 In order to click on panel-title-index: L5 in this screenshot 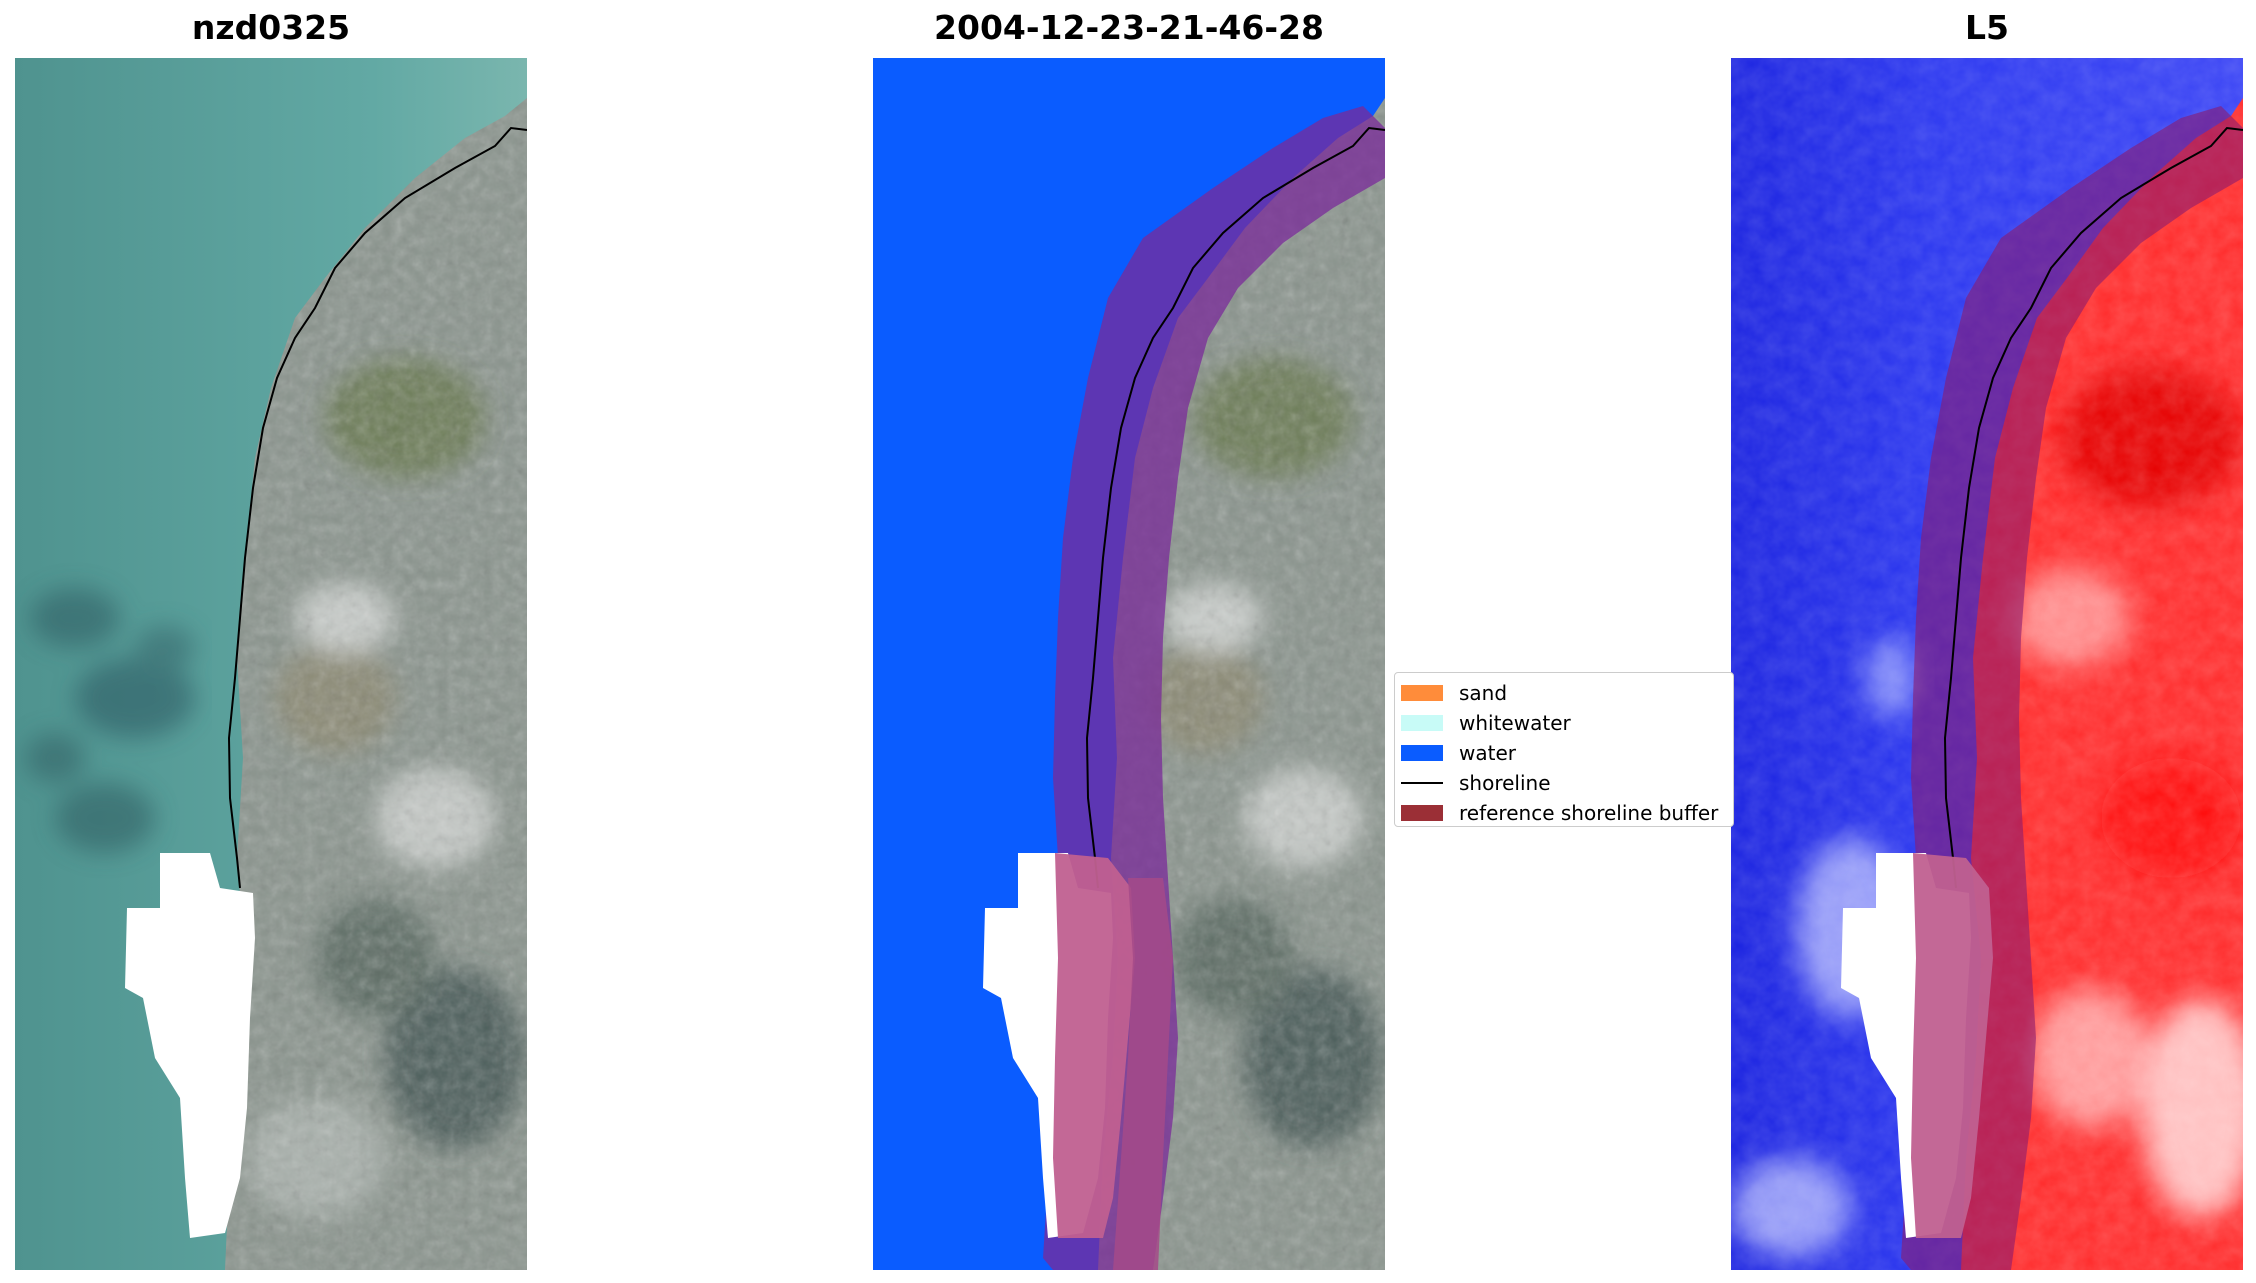, I will do `click(1987, 27)`.